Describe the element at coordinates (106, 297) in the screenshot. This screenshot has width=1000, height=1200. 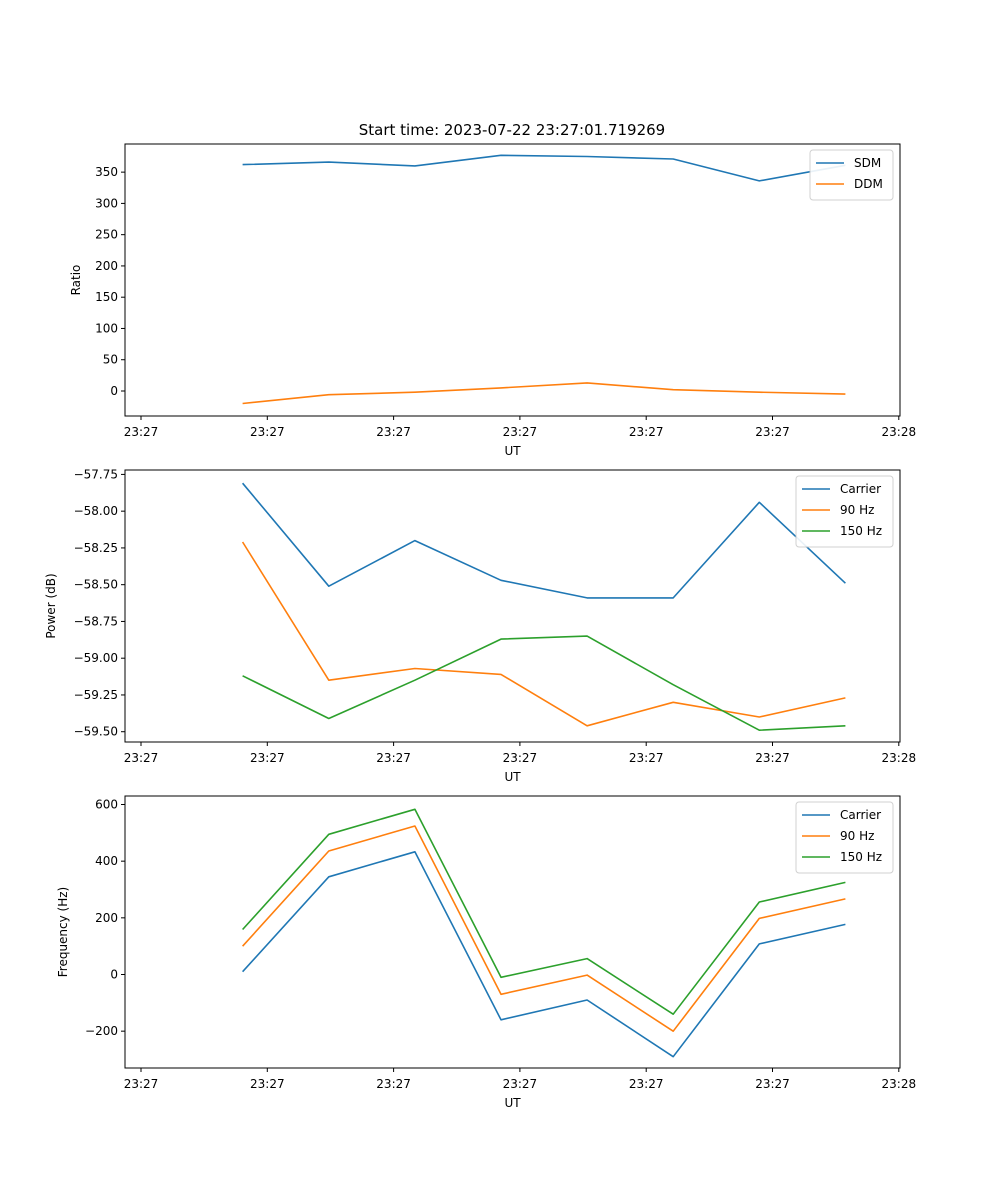
I see `y-tick-label: 150` at that location.